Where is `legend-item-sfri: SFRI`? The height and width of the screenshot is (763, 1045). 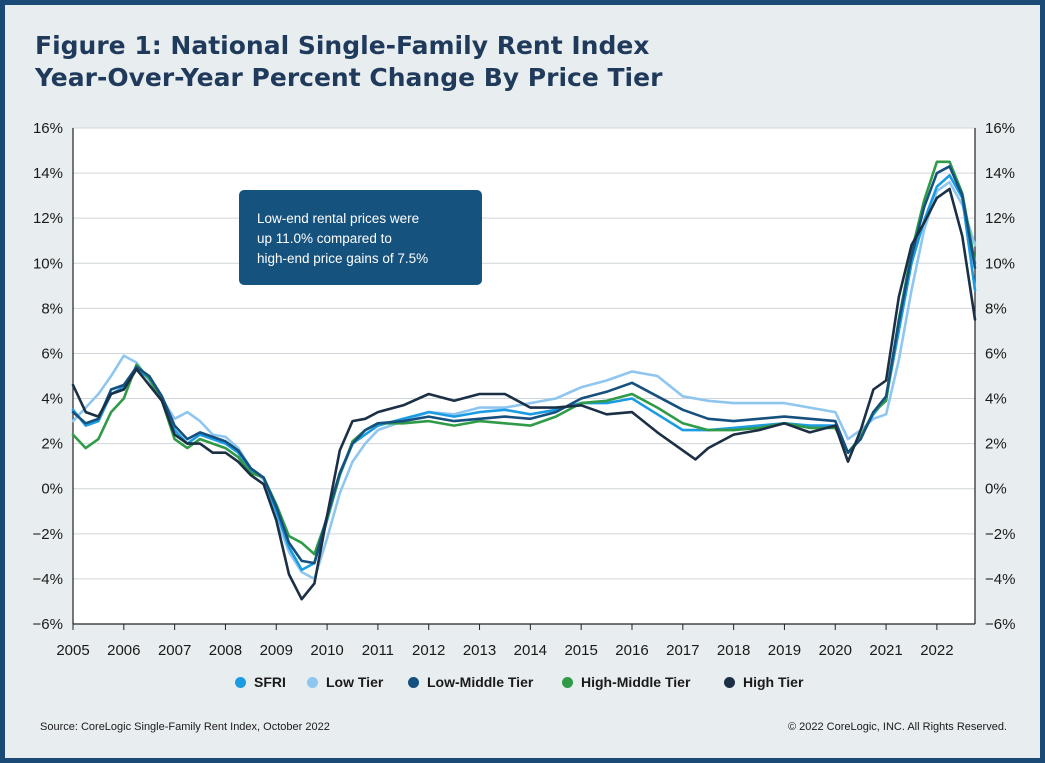
legend-item-sfri: SFRI is located at coordinates (260, 682).